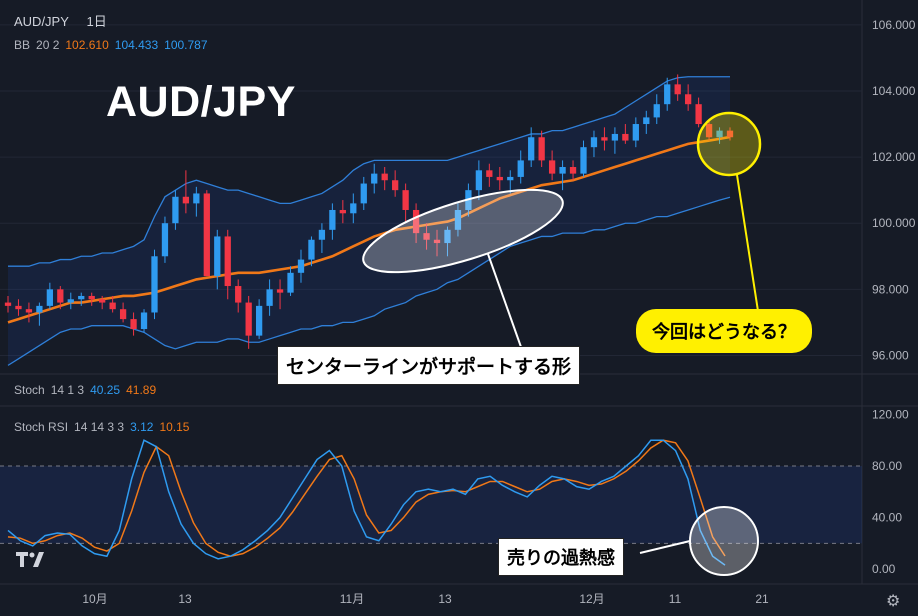 The height and width of the screenshot is (616, 918). Describe the element at coordinates (894, 157) in the screenshot. I see `price-tick-label: 102.000` at that location.